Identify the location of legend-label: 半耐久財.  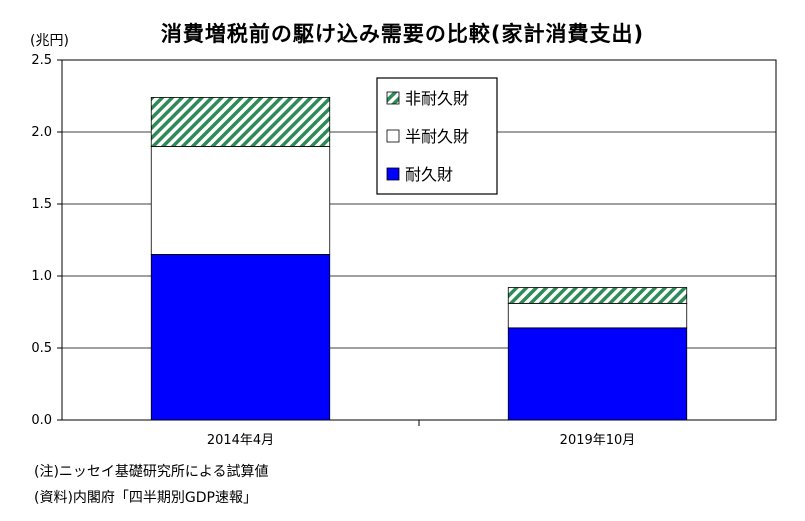
(437, 136).